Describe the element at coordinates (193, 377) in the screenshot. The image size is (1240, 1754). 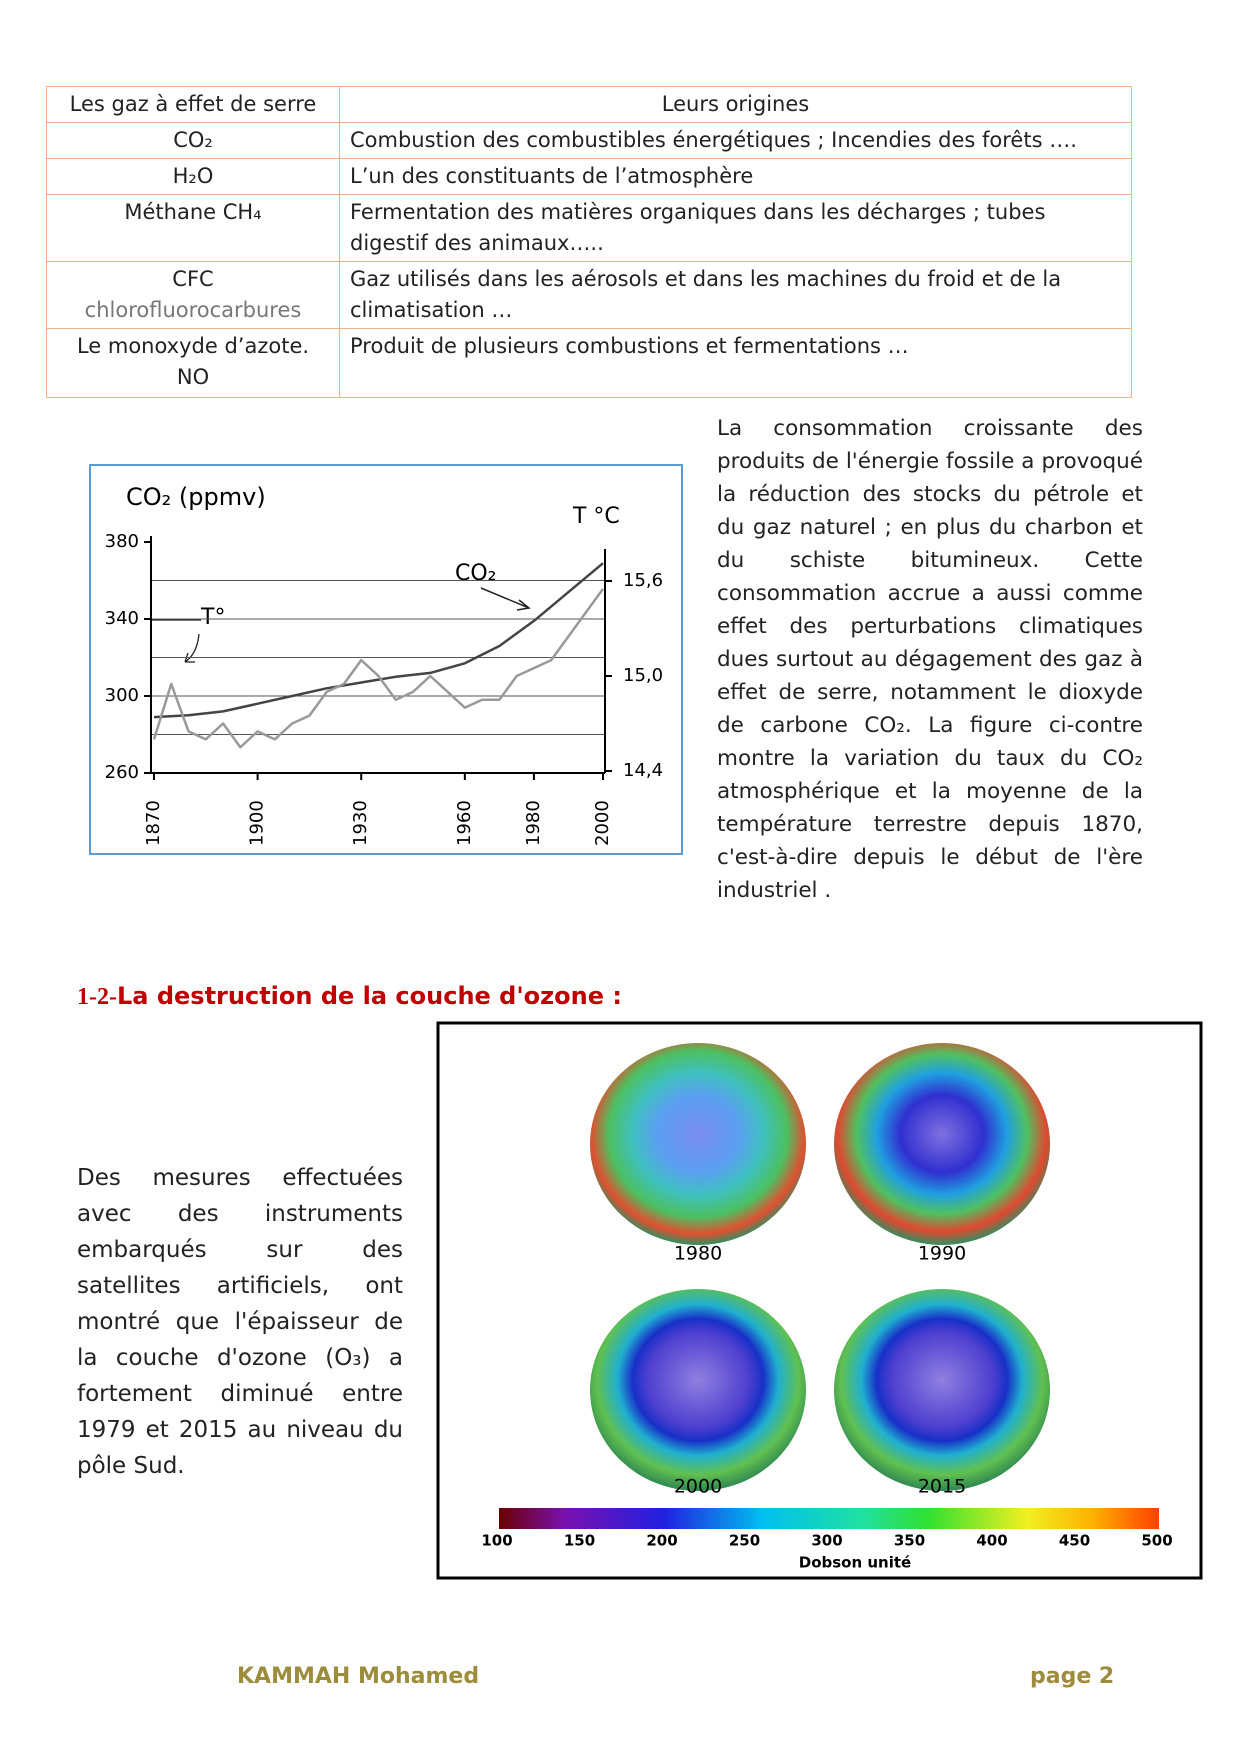
I see `gas-detail: NO` at that location.